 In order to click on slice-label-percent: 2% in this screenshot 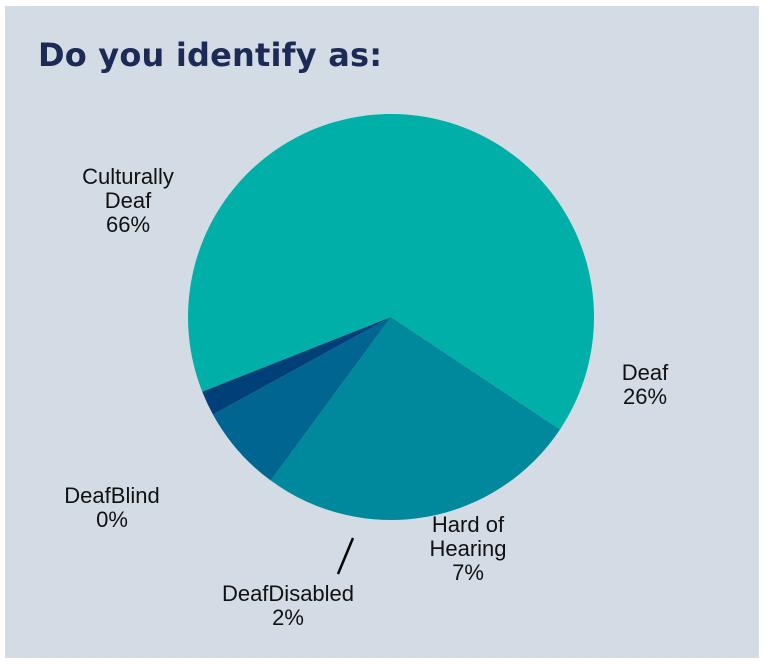, I will do `click(288, 617)`.